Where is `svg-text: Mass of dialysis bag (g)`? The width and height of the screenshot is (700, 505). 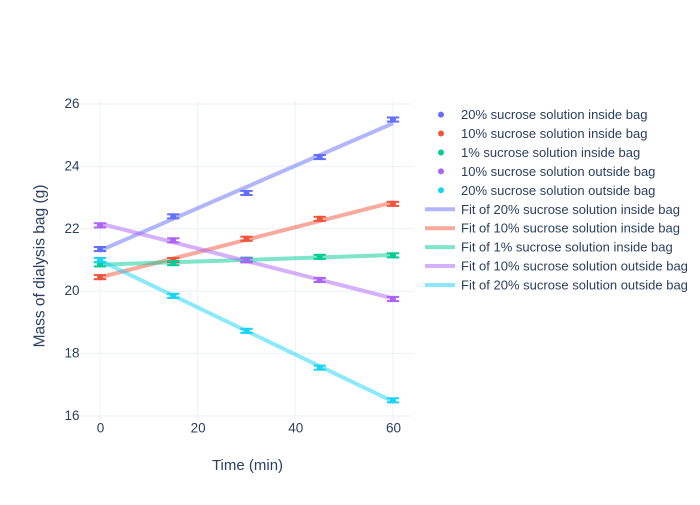
svg-text: Mass of dialysis bag (g) is located at coordinates (40, 266).